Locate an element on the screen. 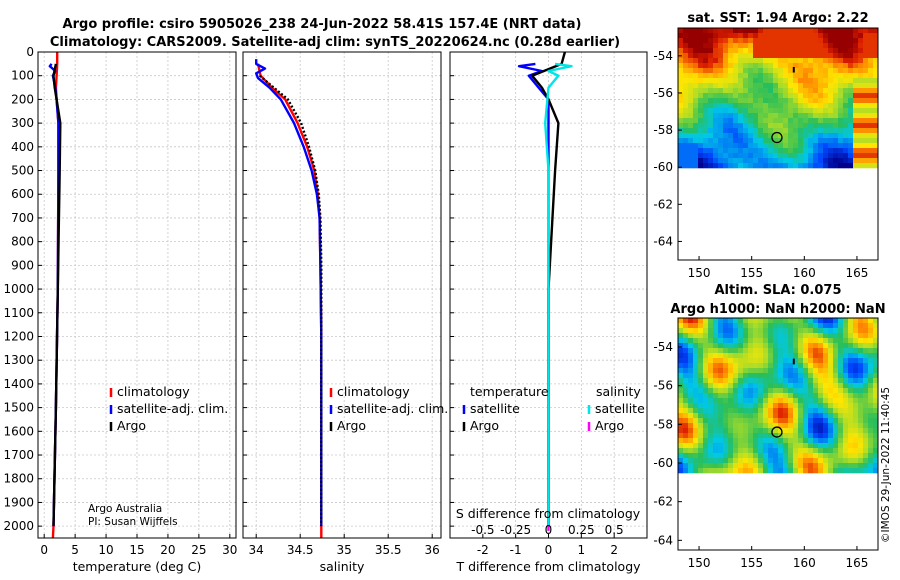 The height and width of the screenshot is (580, 900). y-tick-label: 1000 is located at coordinates (18, 289).